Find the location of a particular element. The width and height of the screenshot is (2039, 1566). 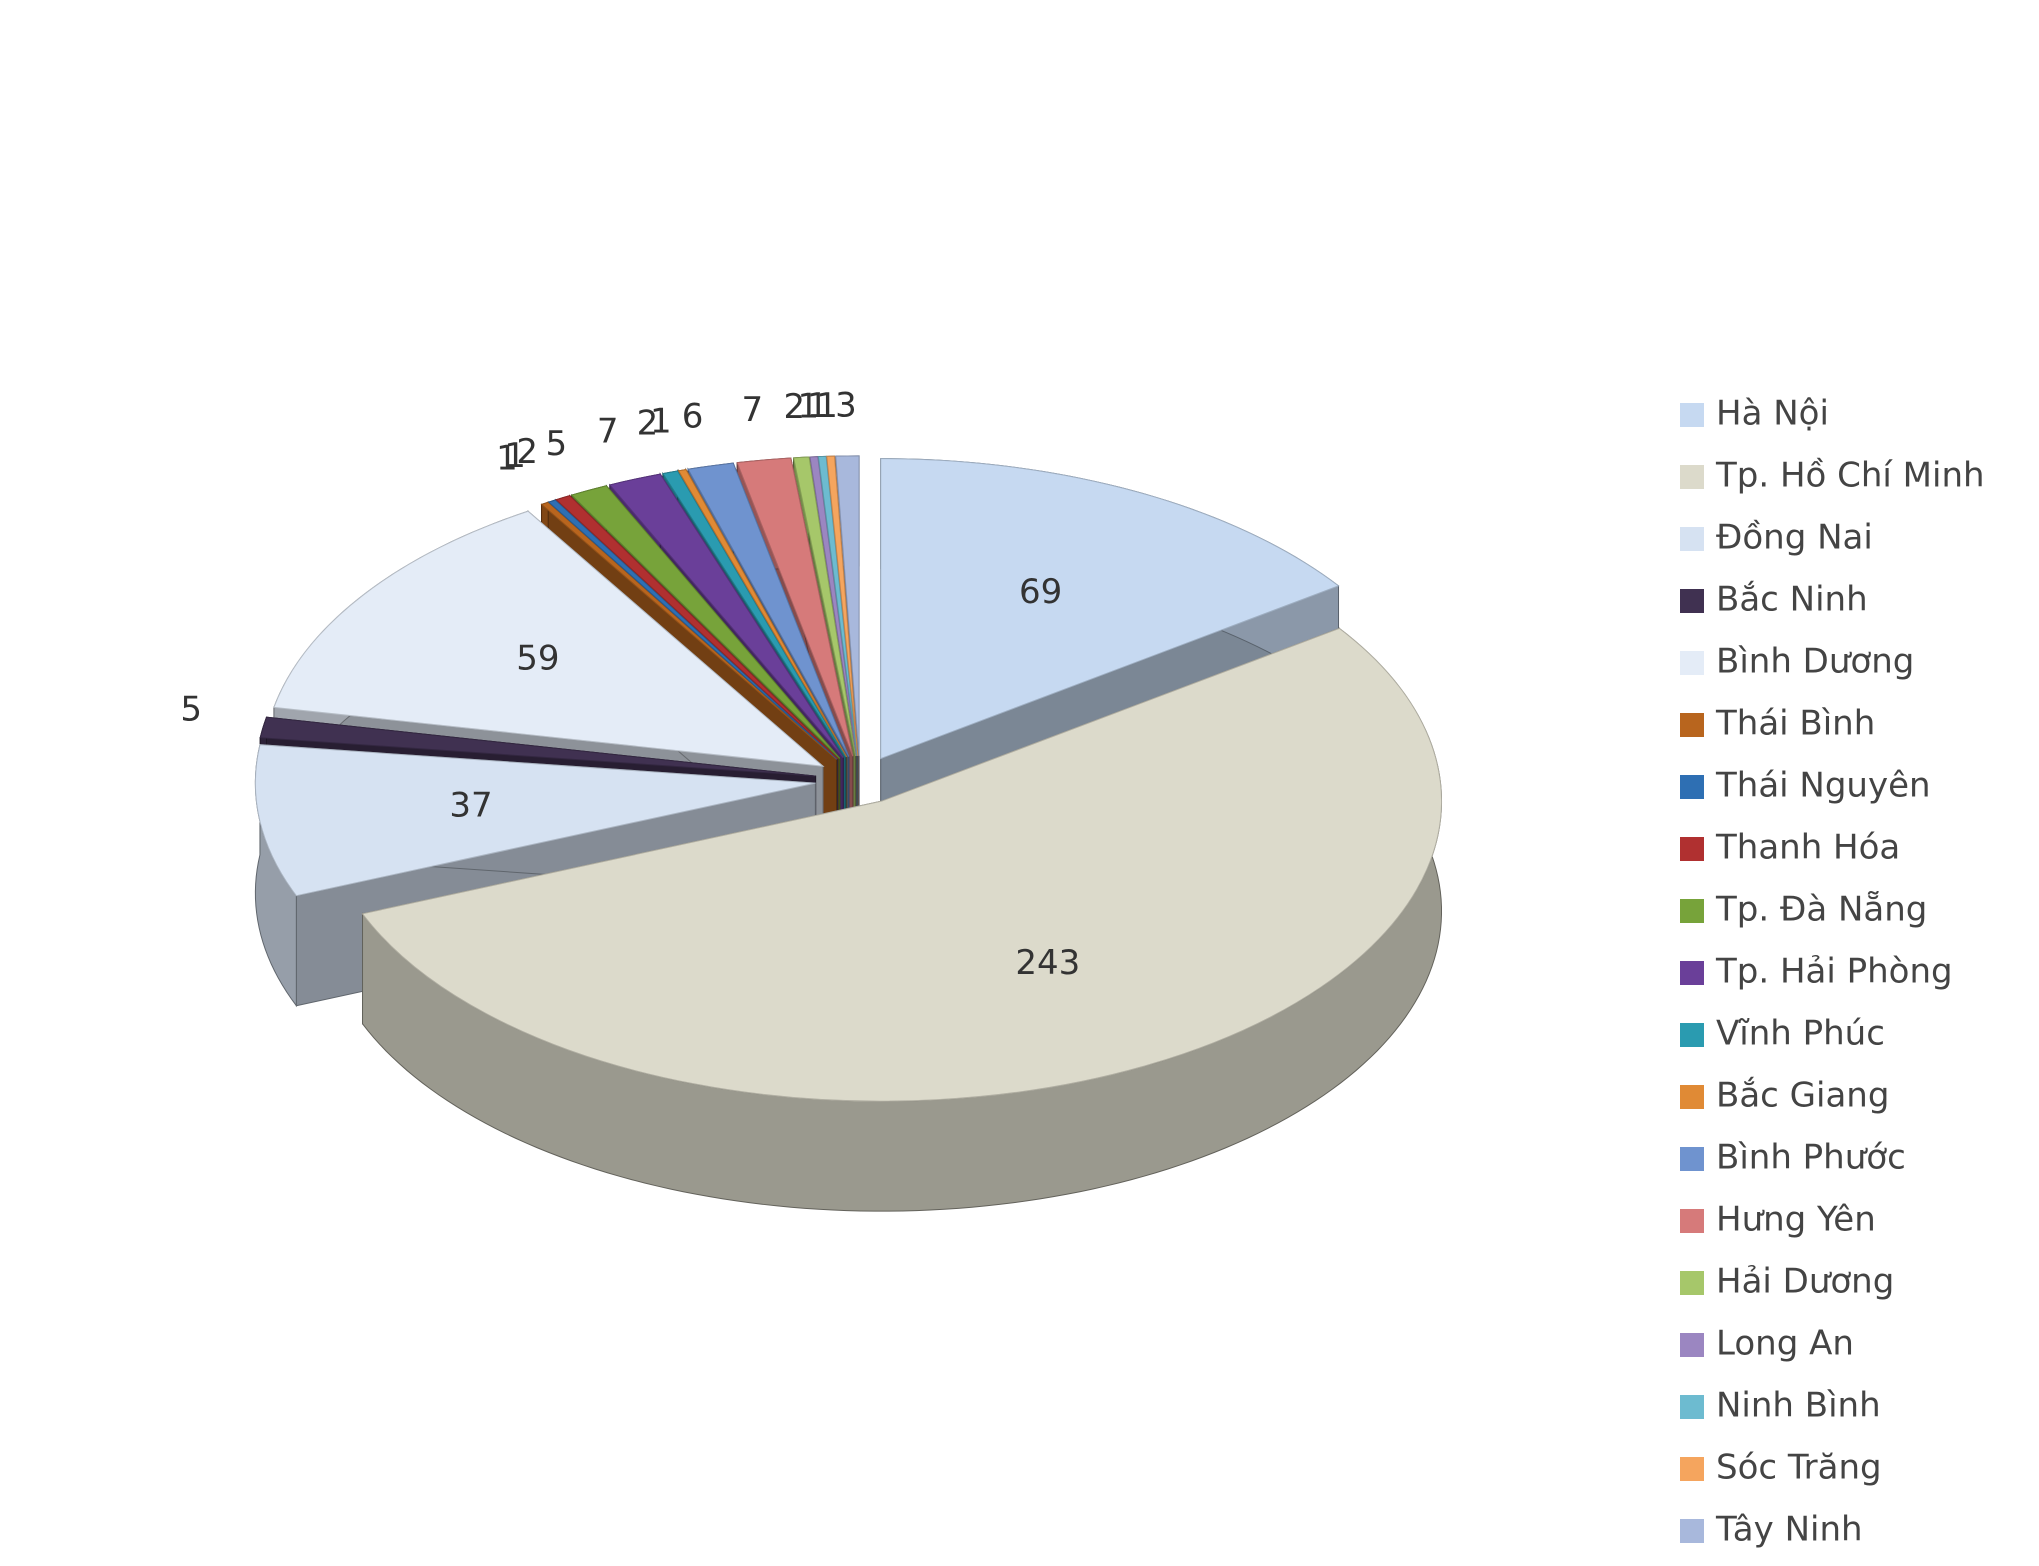

legend-label: Thái Bình is located at coordinates (1795, 724).